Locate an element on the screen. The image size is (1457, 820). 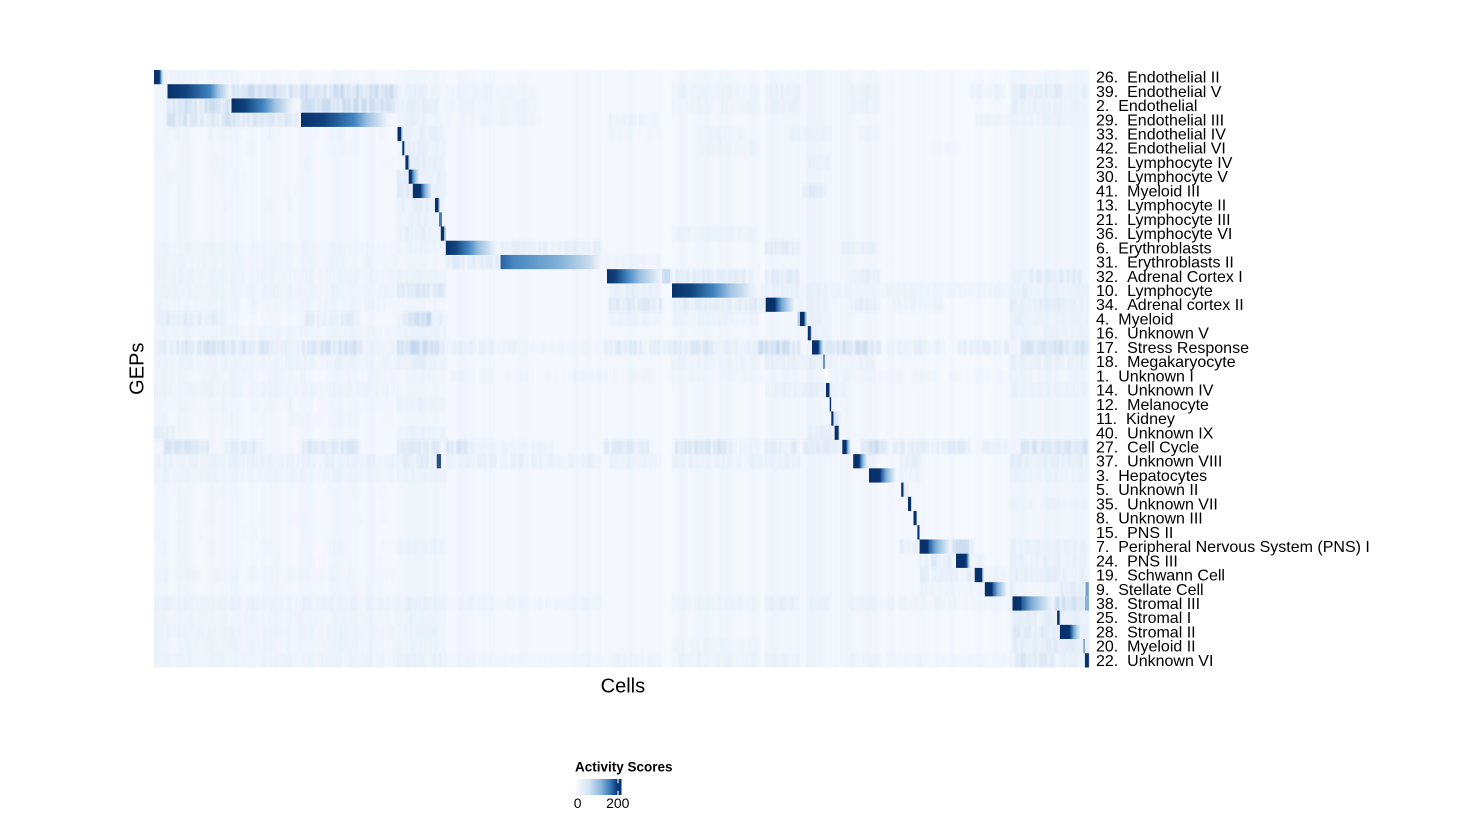
svg-text: 26. Endothelial II is located at coordinates (1158, 78).